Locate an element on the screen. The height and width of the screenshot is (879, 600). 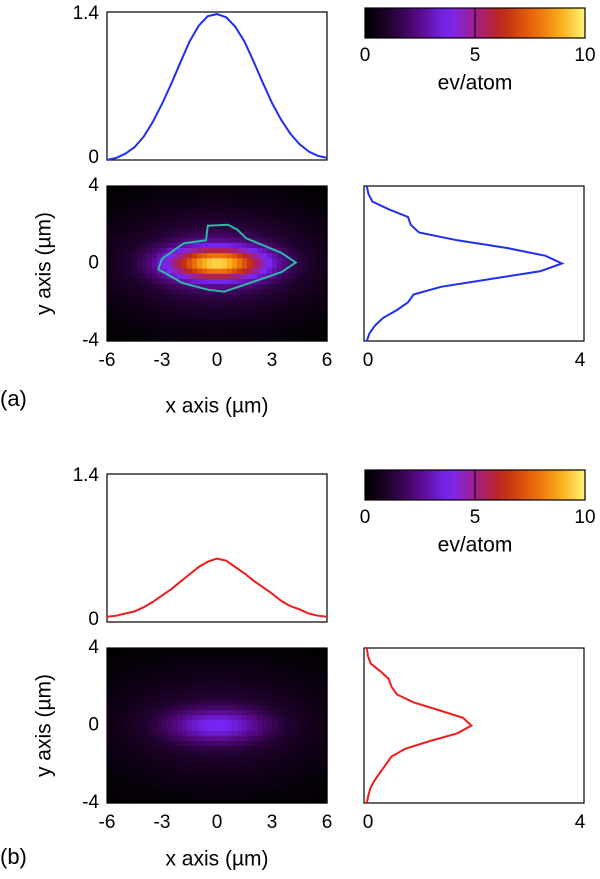
colorbar-tick-label: 10 is located at coordinates (584, 55).